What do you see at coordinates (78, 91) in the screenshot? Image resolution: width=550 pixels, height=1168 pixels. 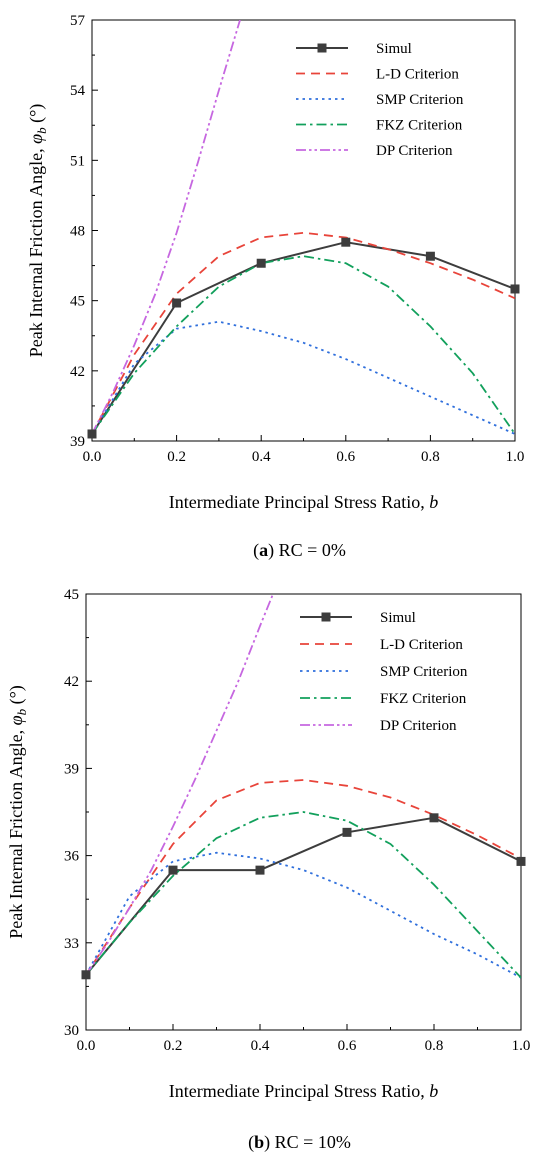 I see `y-tick-label: 54` at bounding box center [78, 91].